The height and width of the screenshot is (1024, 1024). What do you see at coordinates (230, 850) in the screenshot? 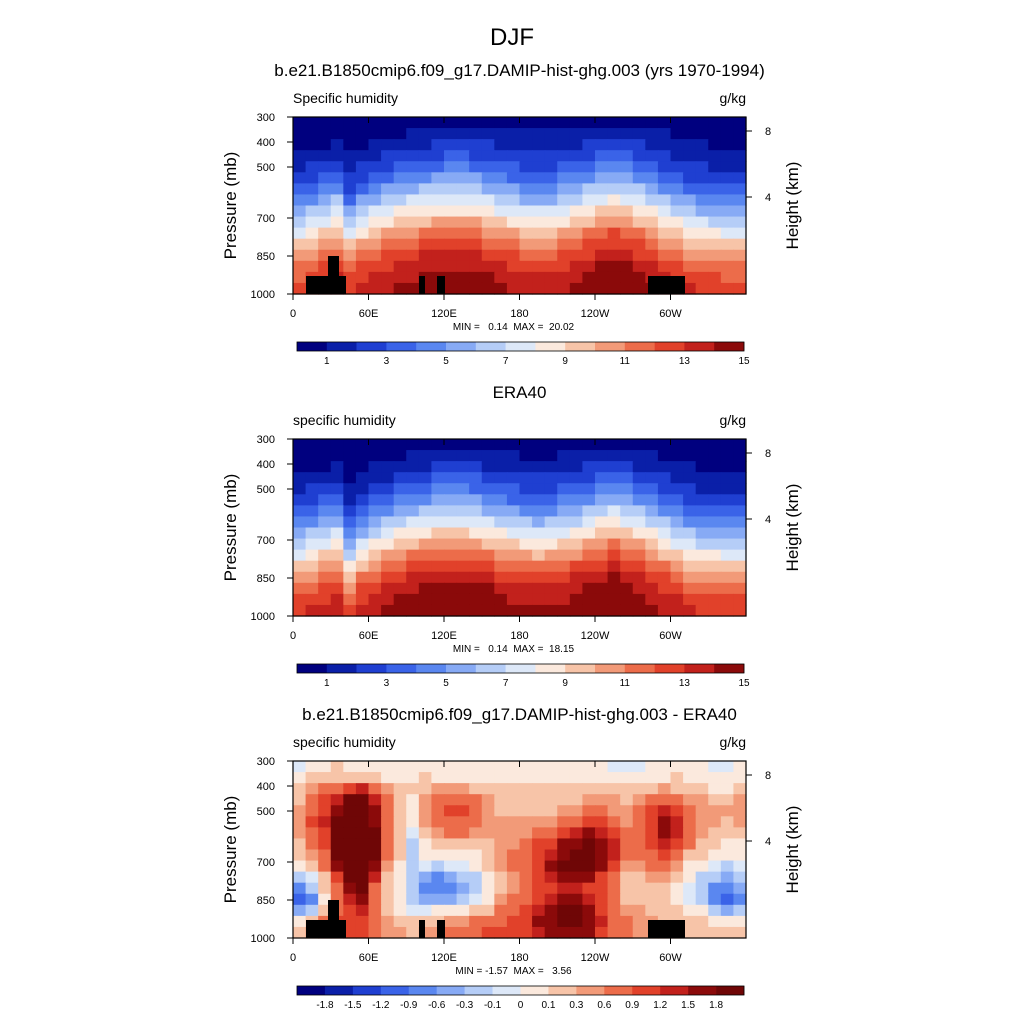
I see `y-axis-label: Pressure (mb)` at bounding box center [230, 850].